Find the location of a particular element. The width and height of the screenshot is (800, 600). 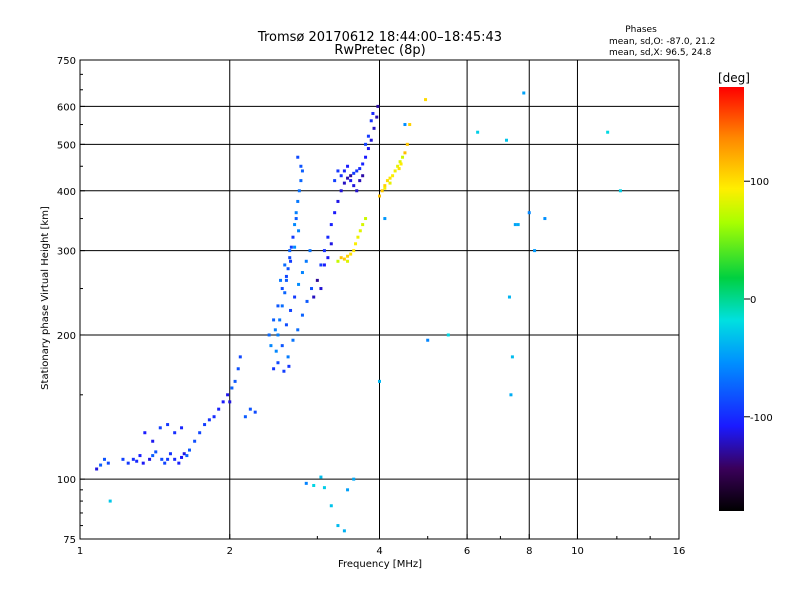

colorbar is located at coordinates (731, 299).